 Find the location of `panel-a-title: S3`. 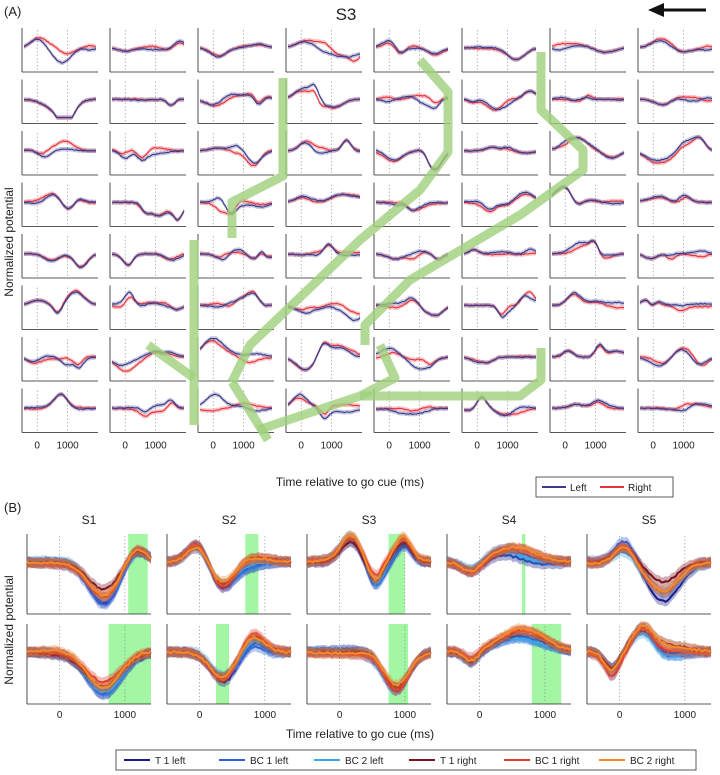

panel-a-title: S3 is located at coordinates (346, 14).